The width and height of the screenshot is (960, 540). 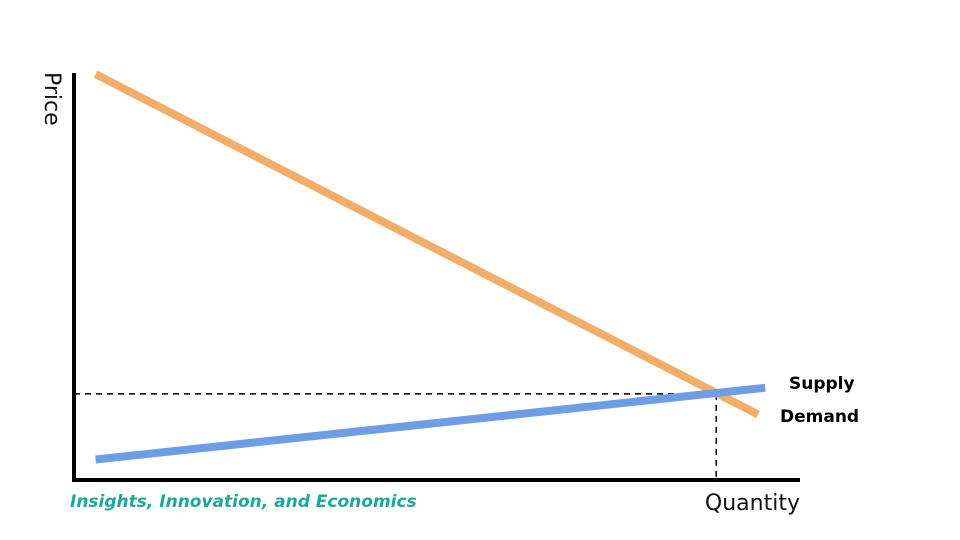 What do you see at coordinates (819, 417) in the screenshot?
I see `demand-label: Demand` at bounding box center [819, 417].